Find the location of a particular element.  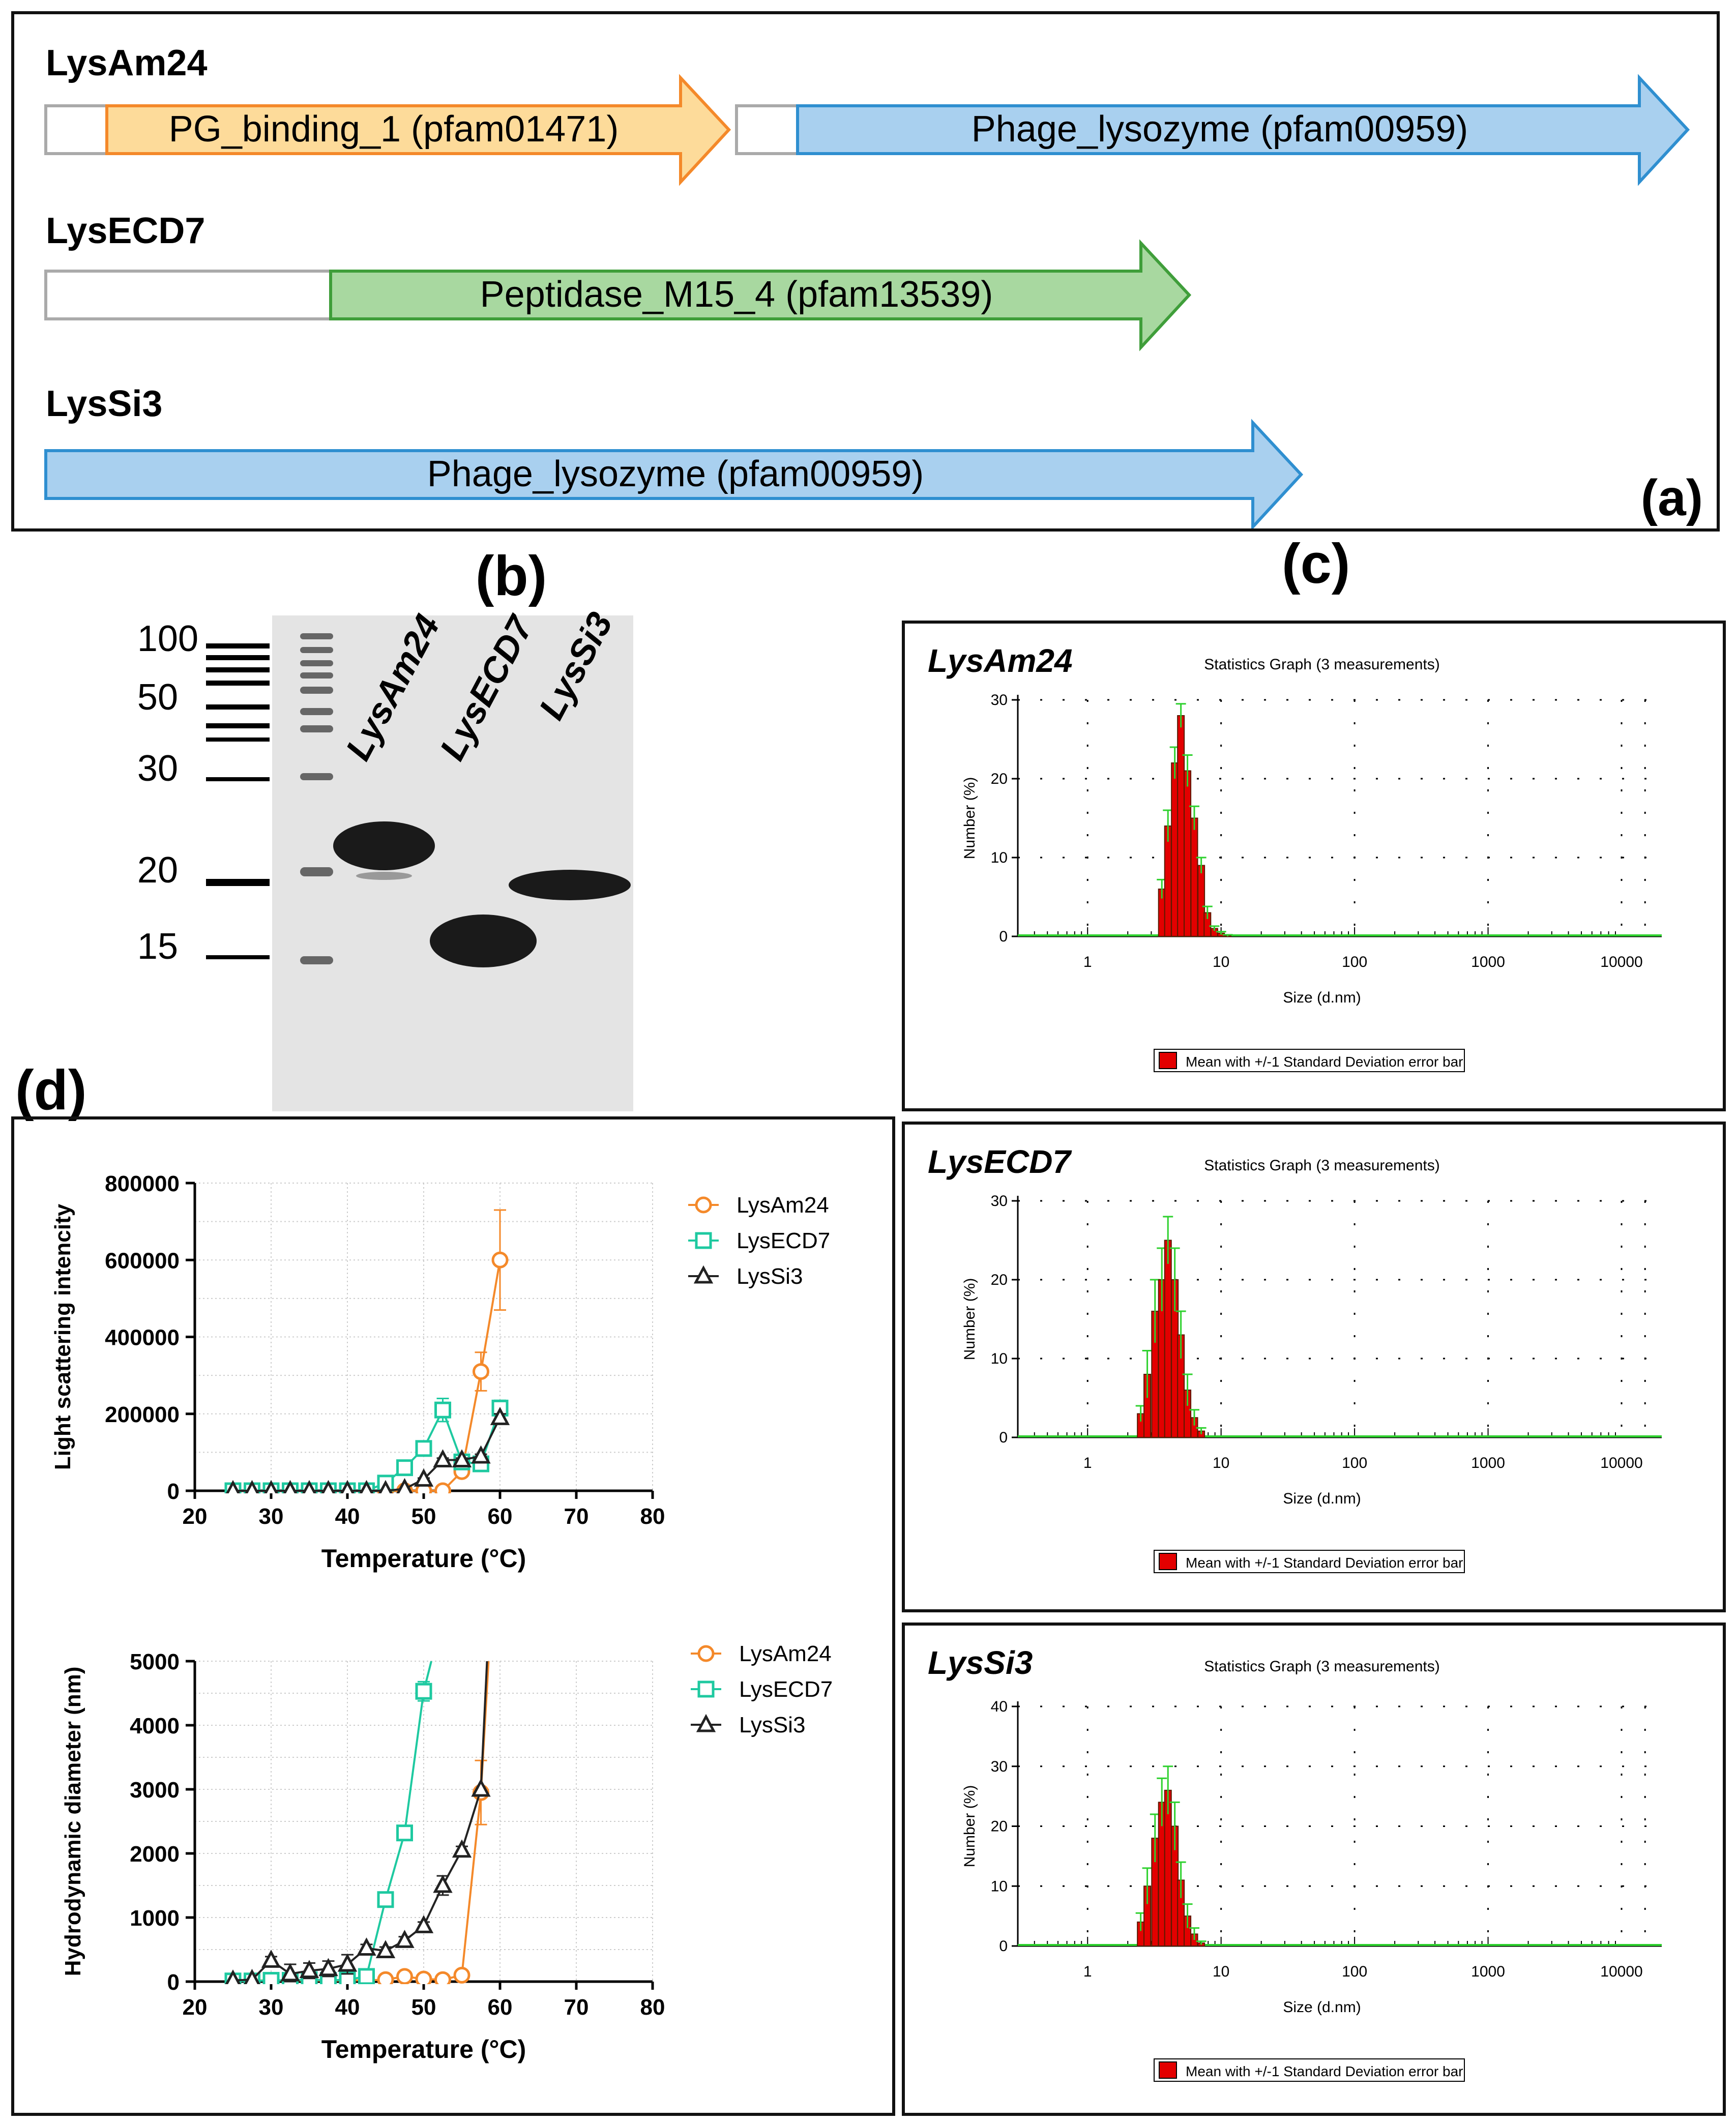

marker-15: 15 is located at coordinates (158, 947).